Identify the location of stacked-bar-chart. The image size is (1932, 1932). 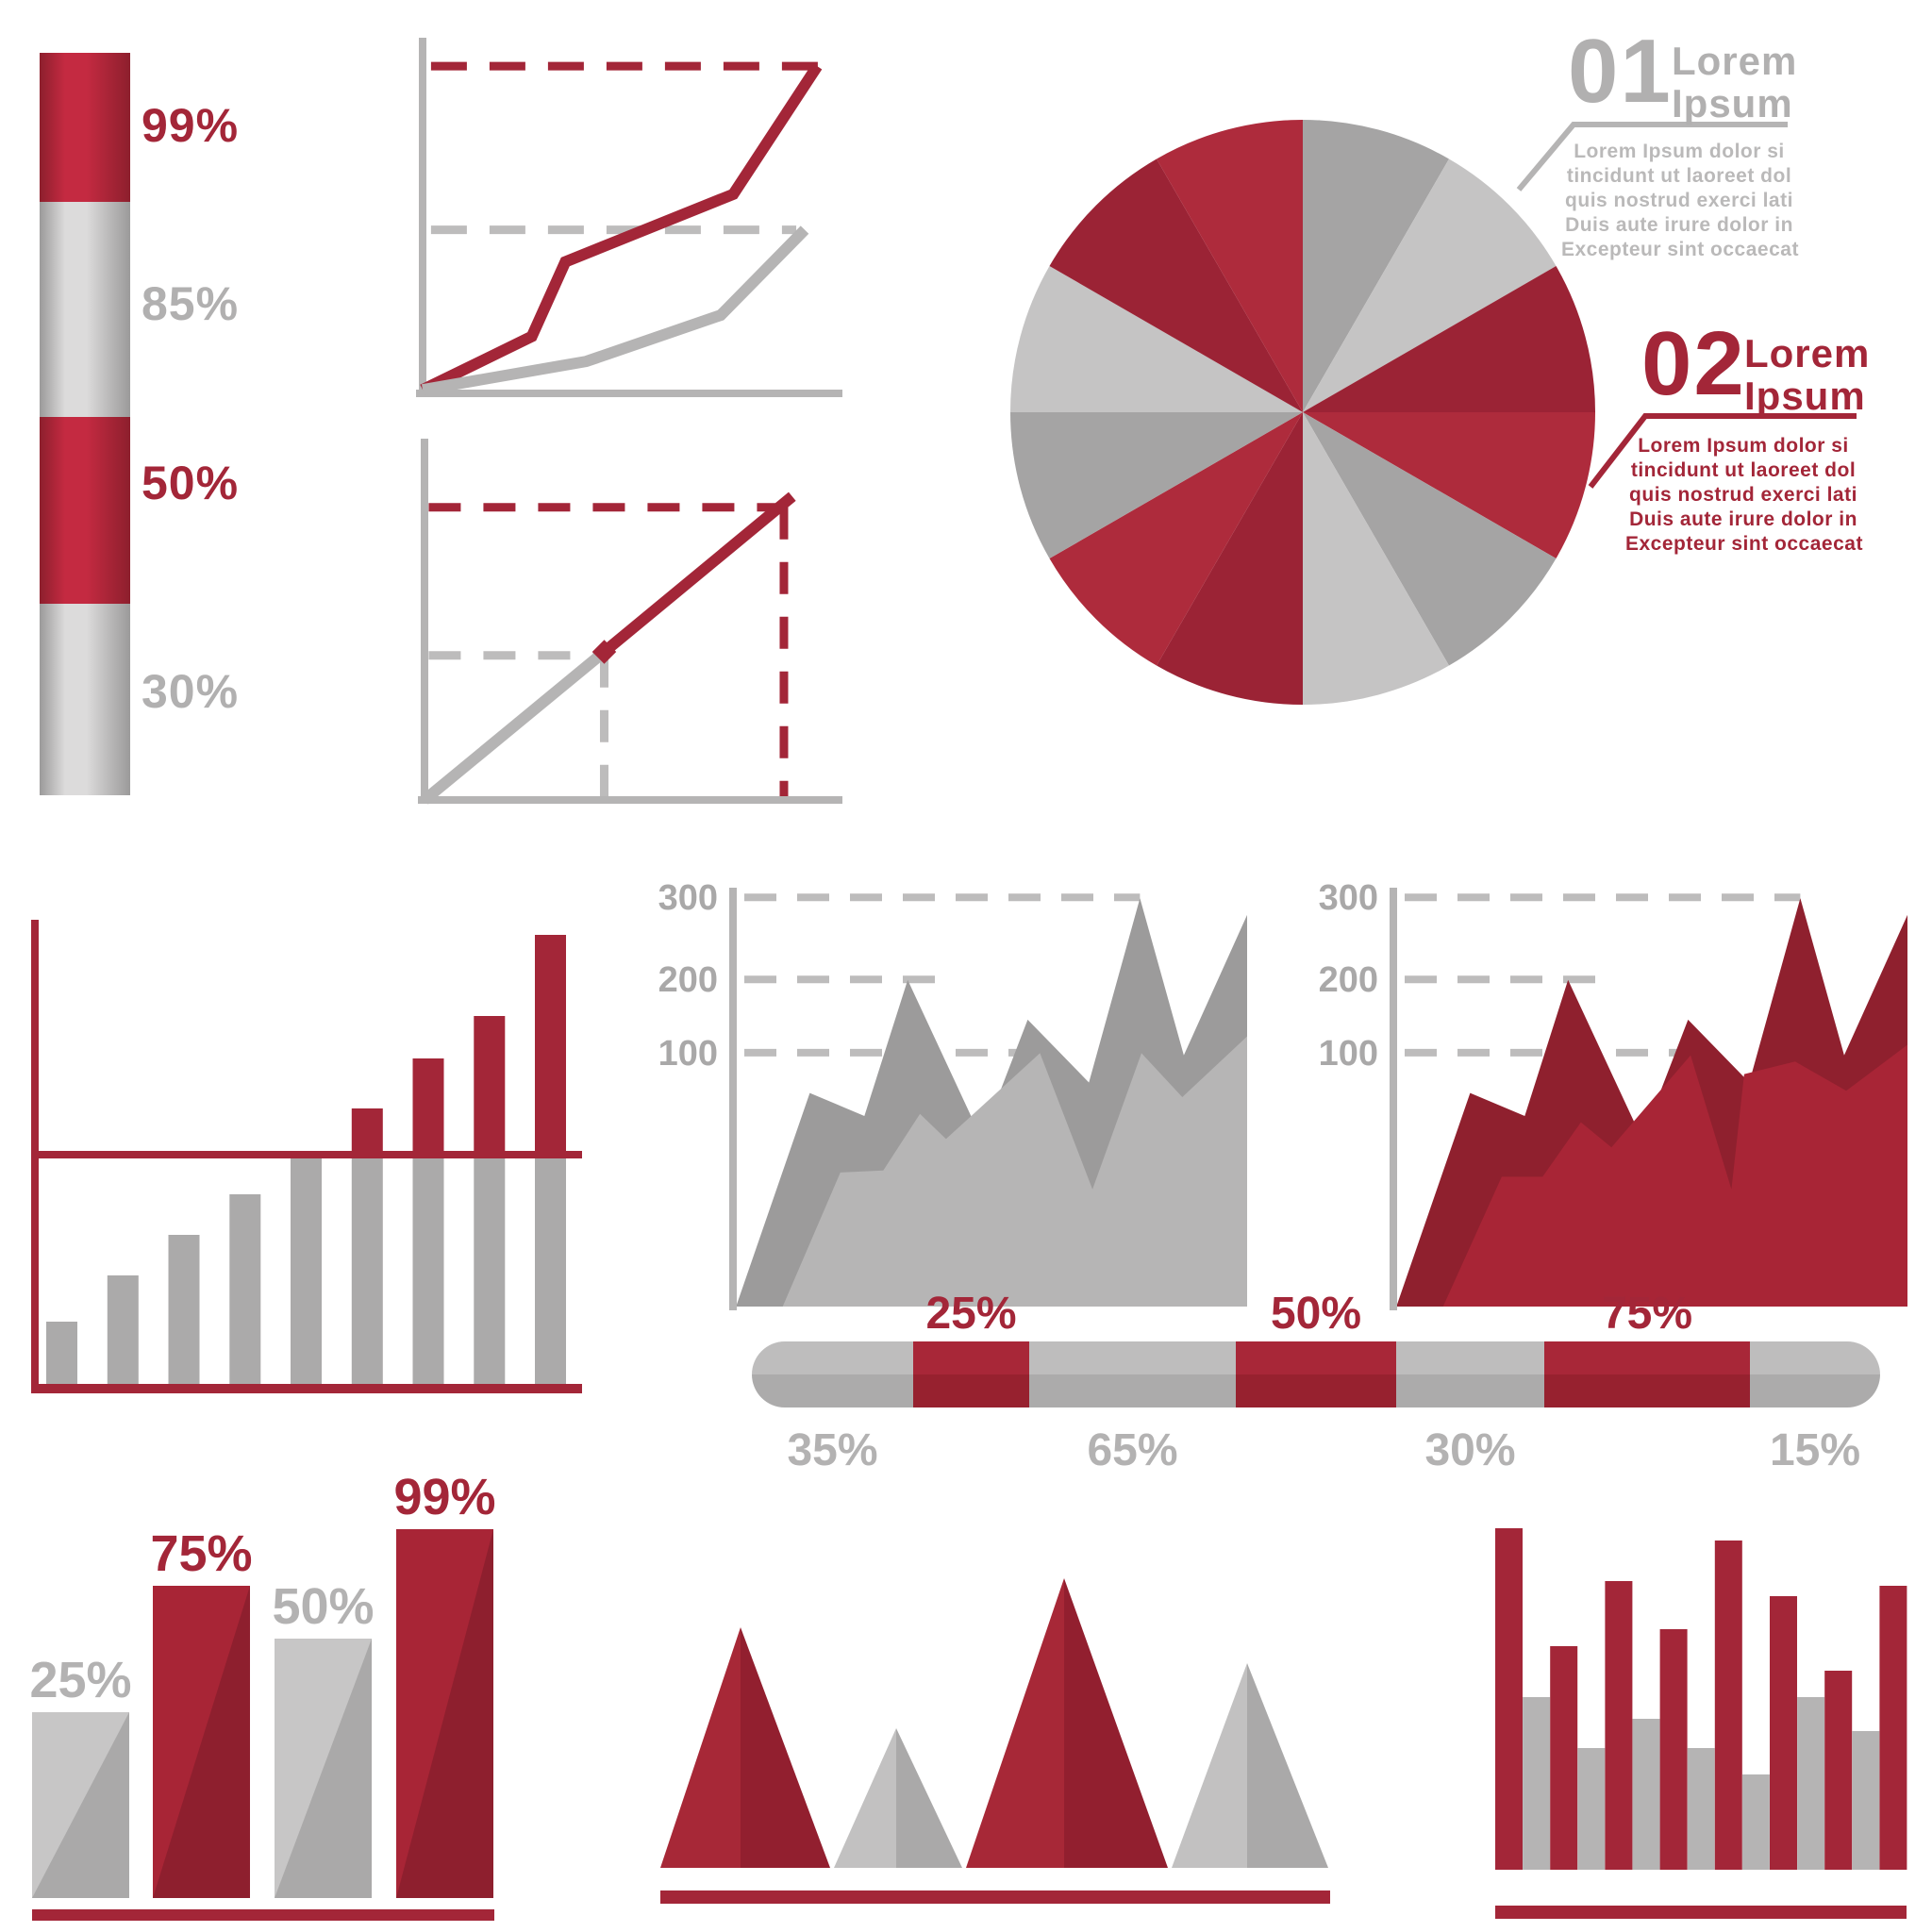
(306, 1157).